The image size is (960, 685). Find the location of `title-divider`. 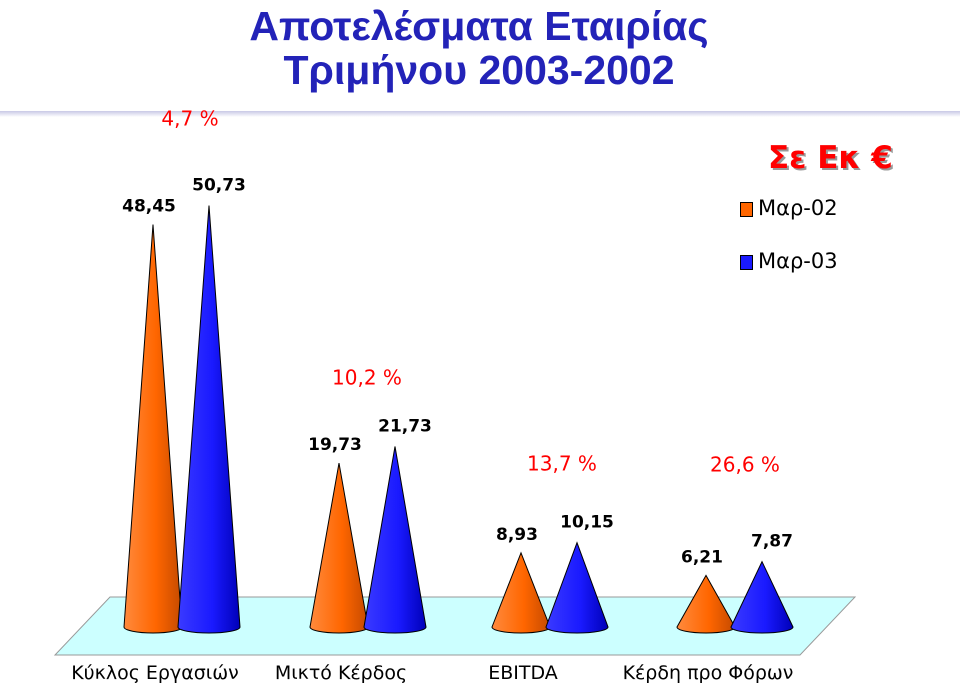

title-divider is located at coordinates (480, 114).